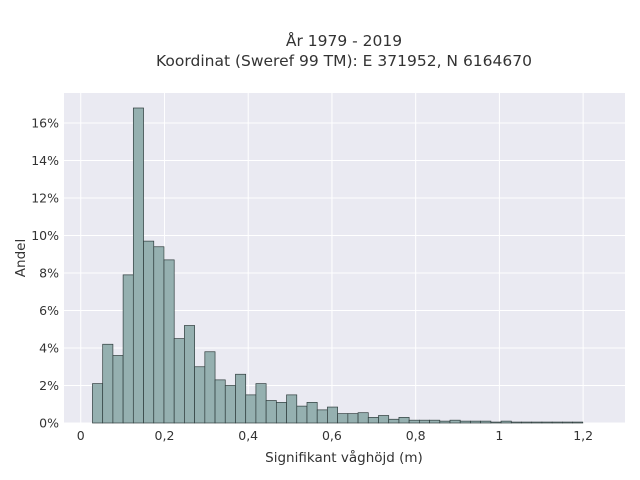 This screenshot has height=480, width=640. Describe the element at coordinates (45, 160) in the screenshot. I see `y-tick-label: 14%` at that location.